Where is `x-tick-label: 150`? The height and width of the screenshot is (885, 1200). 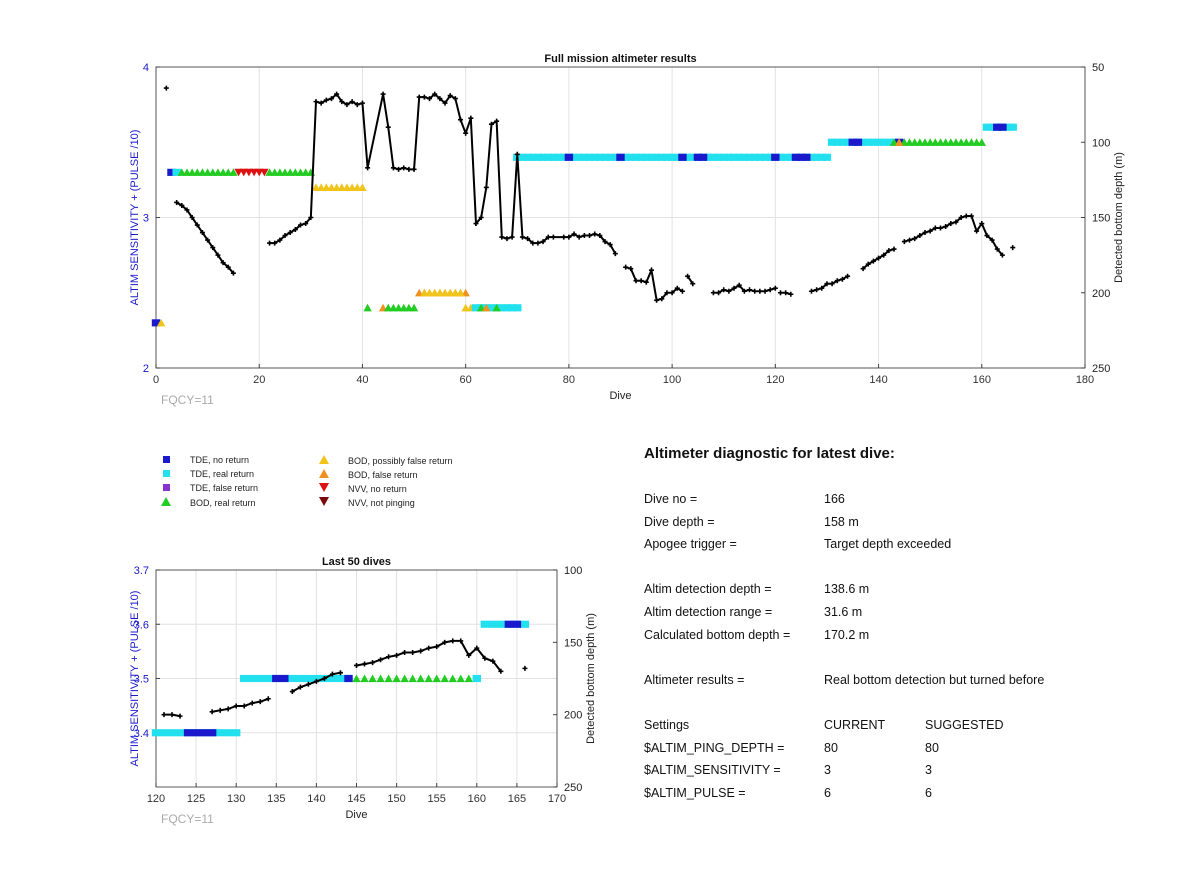
x-tick-label: 150 is located at coordinates (396, 799).